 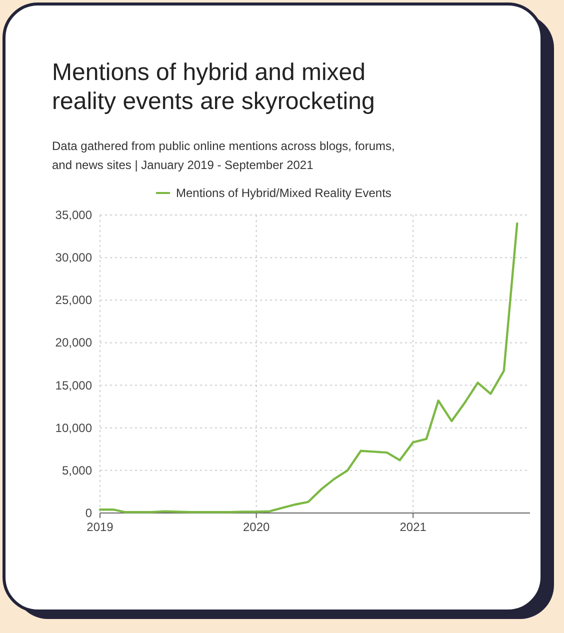 I want to click on y-tick-label: 30,000, so click(x=73, y=257).